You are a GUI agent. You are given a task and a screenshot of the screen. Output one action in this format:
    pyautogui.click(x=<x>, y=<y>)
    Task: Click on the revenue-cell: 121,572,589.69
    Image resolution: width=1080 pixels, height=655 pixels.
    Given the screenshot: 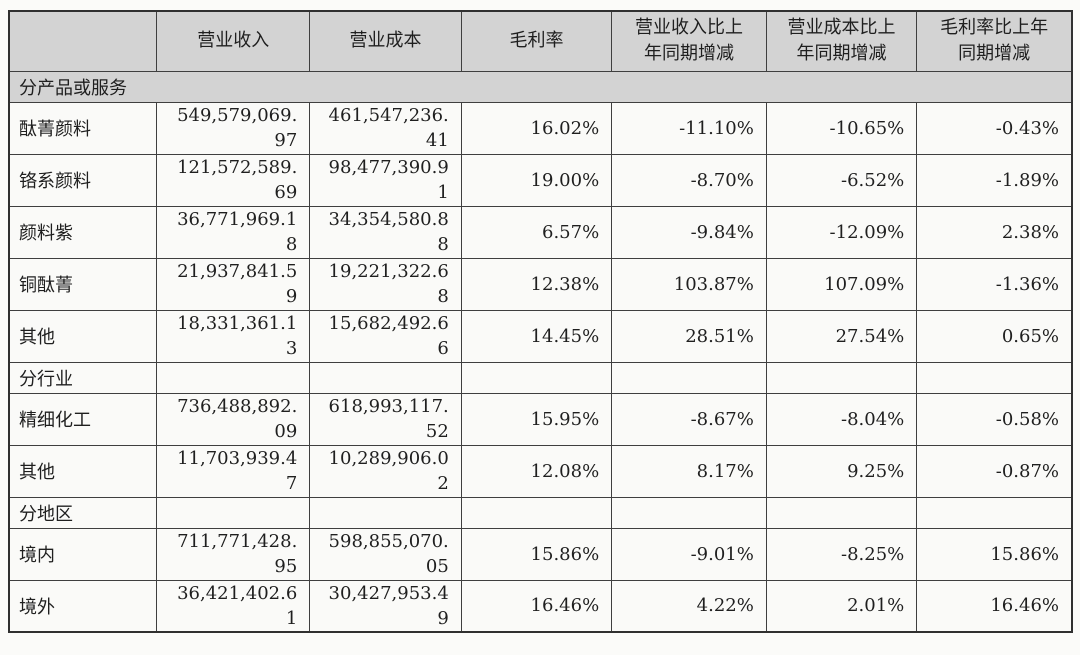 What is the action you would take?
    pyautogui.click(x=233, y=180)
    